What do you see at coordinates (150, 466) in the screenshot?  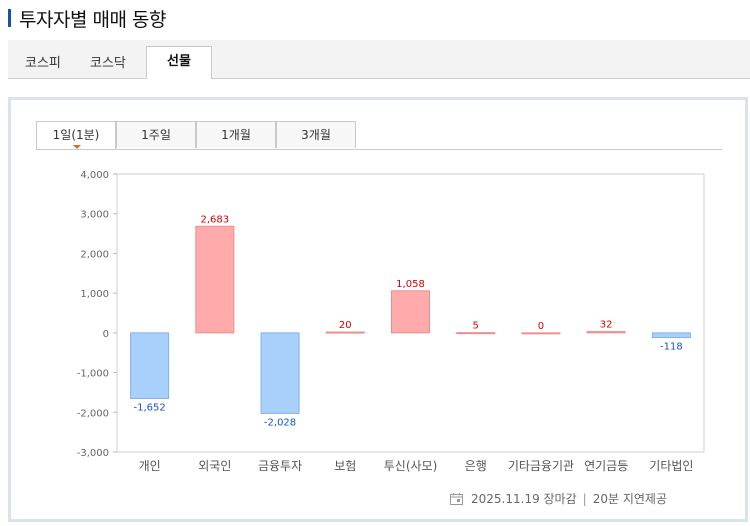 I see `x-category-label: 개인` at bounding box center [150, 466].